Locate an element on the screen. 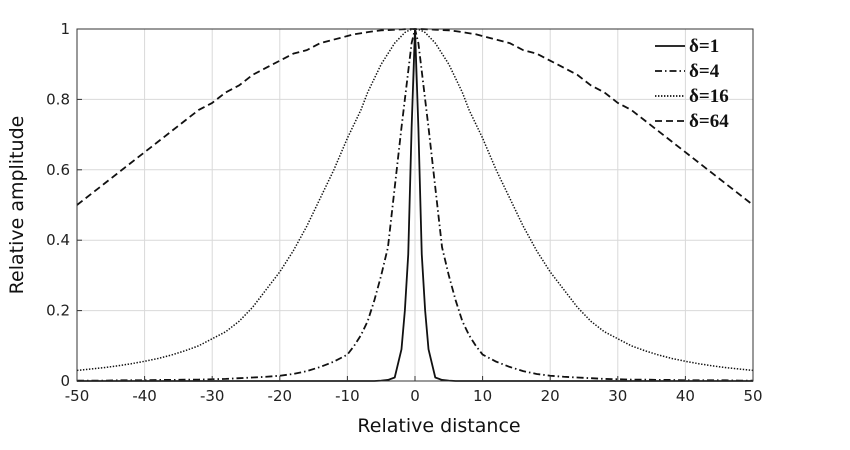 Image resolution: width=850 pixels, height=450 pixels. x-tick-label: 50 is located at coordinates (752, 396).